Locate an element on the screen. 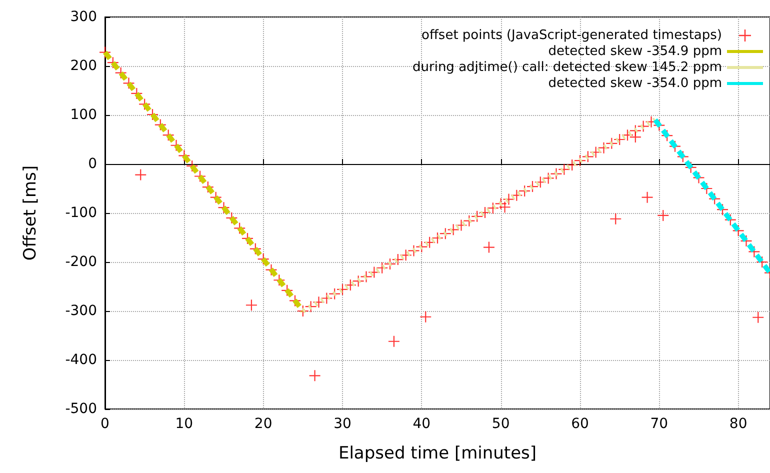 Image resolution: width=770 pixels, height=473 pixels. x-tick-label: 10 is located at coordinates (184, 424).